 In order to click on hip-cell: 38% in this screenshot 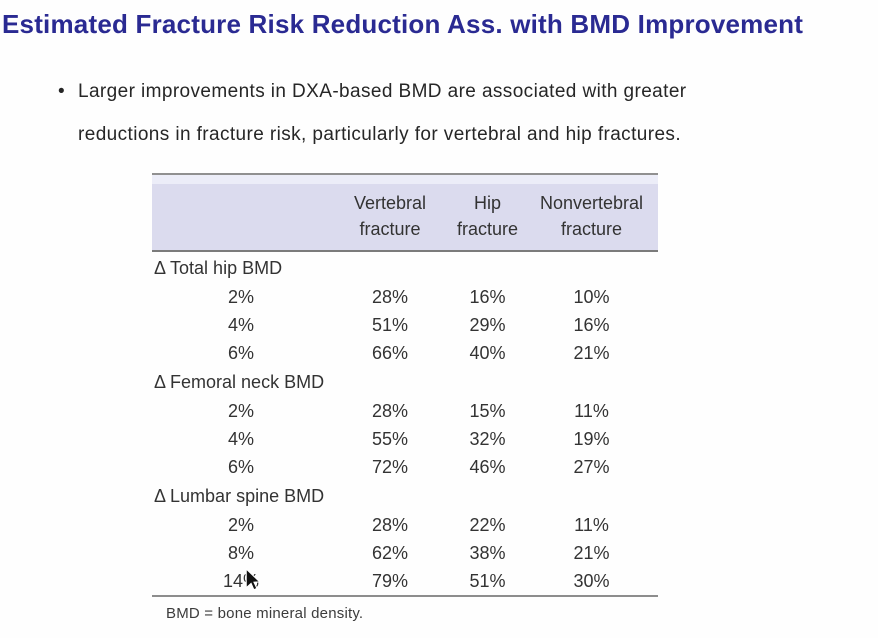, I will do `click(487, 552)`.